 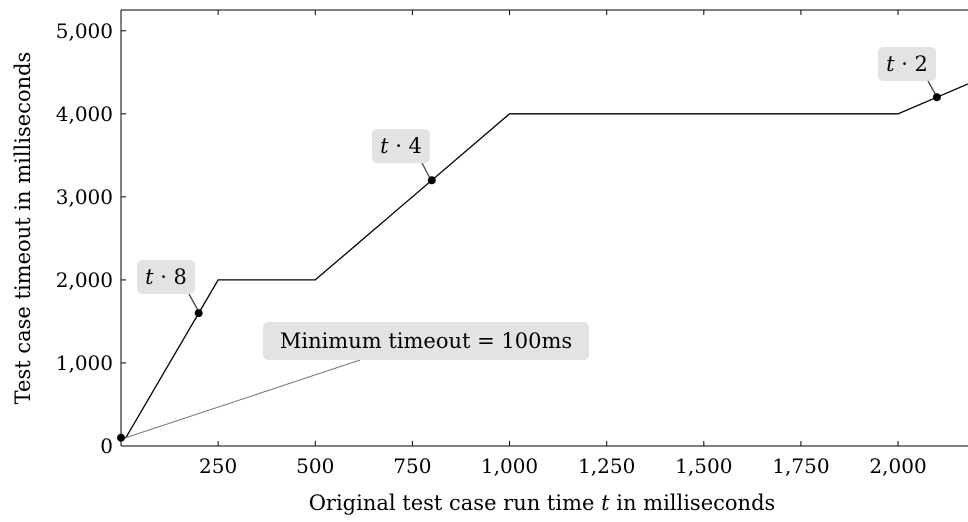 What do you see at coordinates (84, 114) in the screenshot?
I see `y-tick-label: 4,000` at bounding box center [84, 114].